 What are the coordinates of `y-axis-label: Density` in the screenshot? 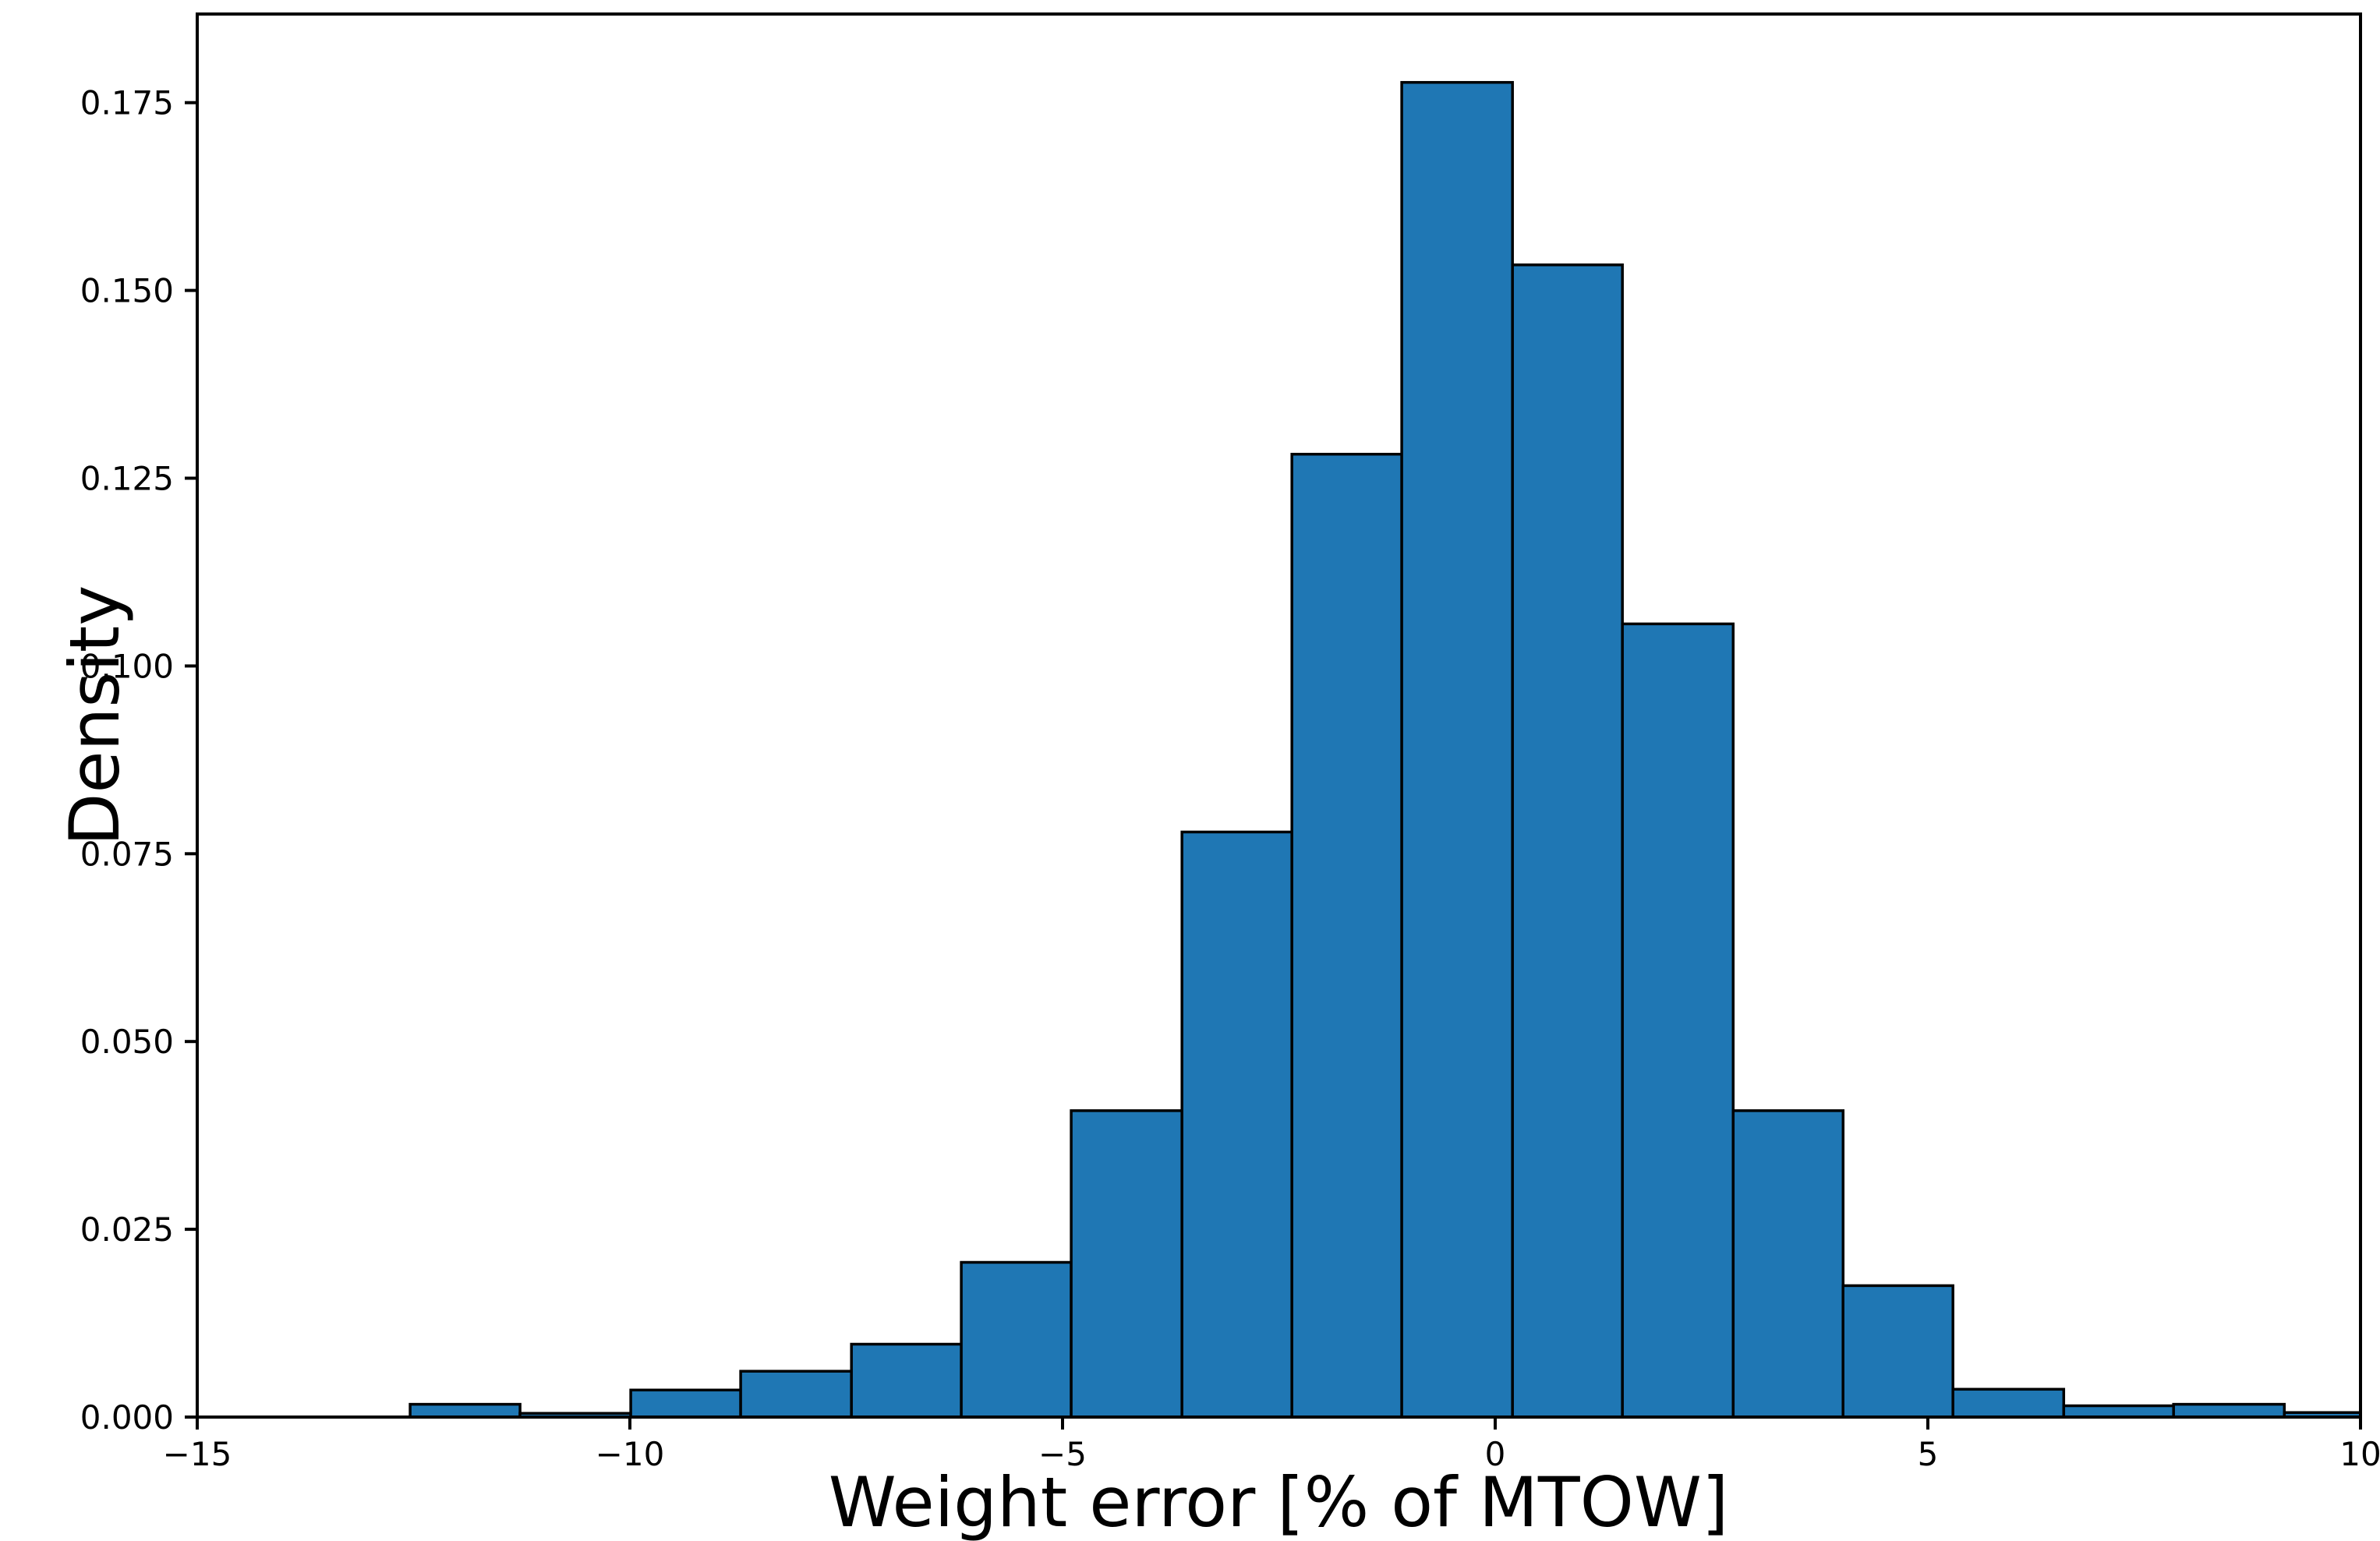 It's located at (95, 716).